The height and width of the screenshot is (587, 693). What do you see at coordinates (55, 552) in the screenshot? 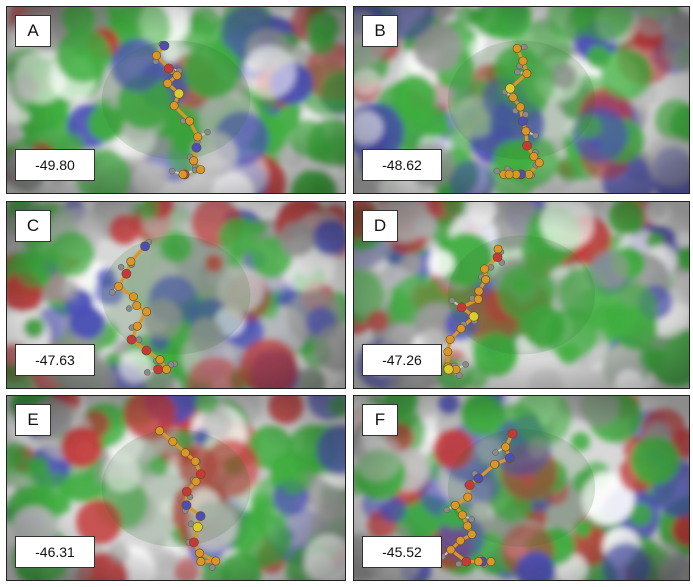
I see `docking-score: -46.31` at bounding box center [55, 552].